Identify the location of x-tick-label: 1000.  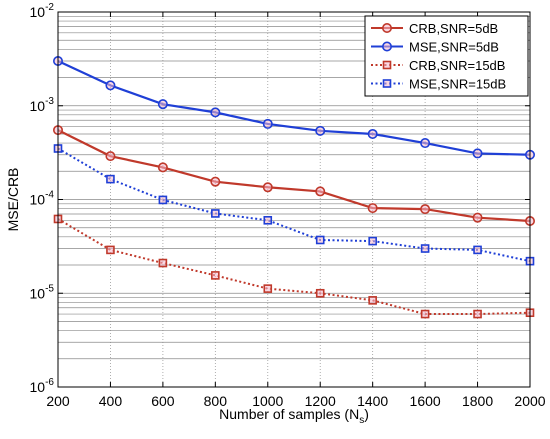
(267, 401).